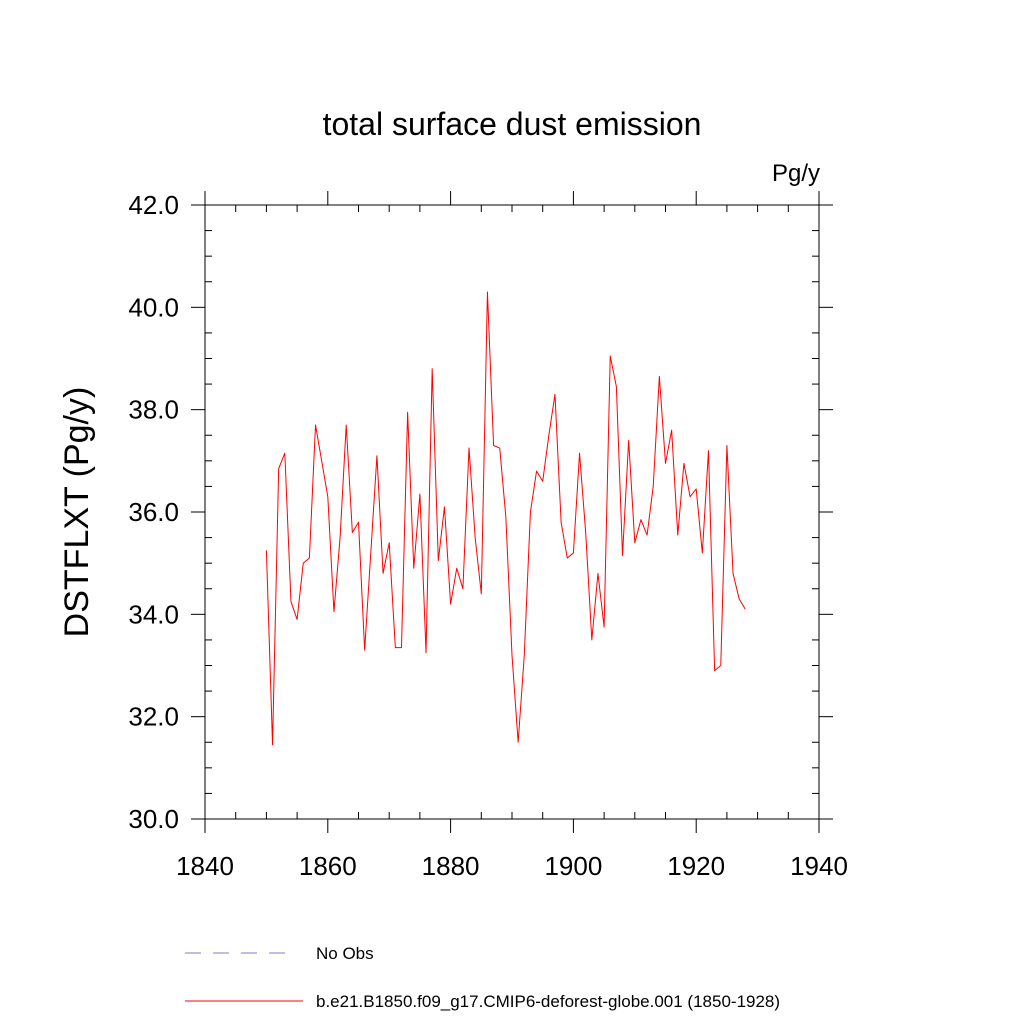 This screenshot has width=1024, height=1024. What do you see at coordinates (153, 717) in the screenshot?
I see `y-tick-label: 32.0` at bounding box center [153, 717].